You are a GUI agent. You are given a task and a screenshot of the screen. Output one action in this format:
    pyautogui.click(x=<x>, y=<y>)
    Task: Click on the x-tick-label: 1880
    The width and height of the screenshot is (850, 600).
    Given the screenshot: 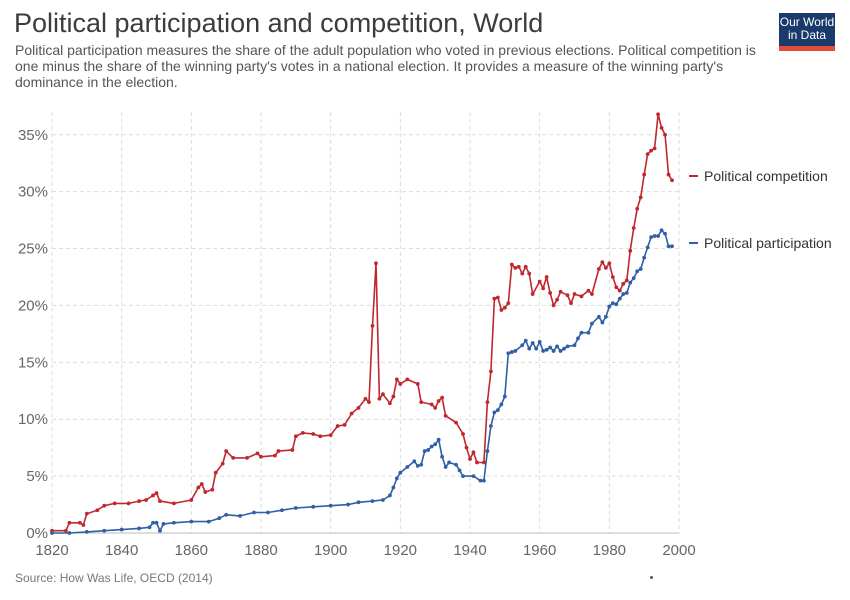 What is the action you would take?
    pyautogui.click(x=260, y=550)
    